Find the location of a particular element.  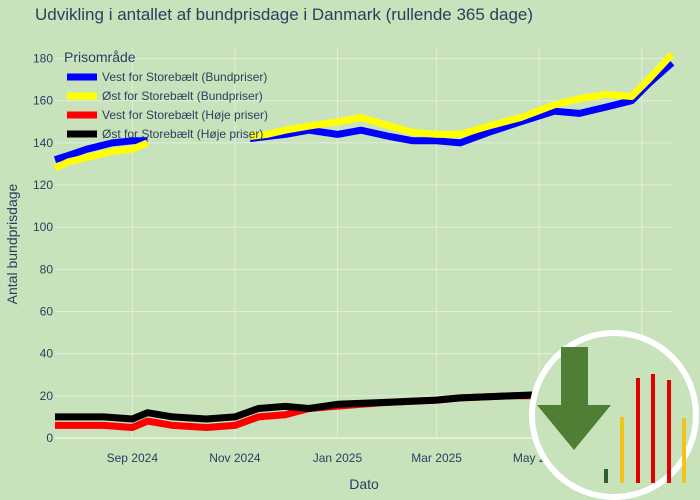

y-axis-ticks: 0 20 40 60 80 100 120 140 160 180 is located at coordinates (43, 248).